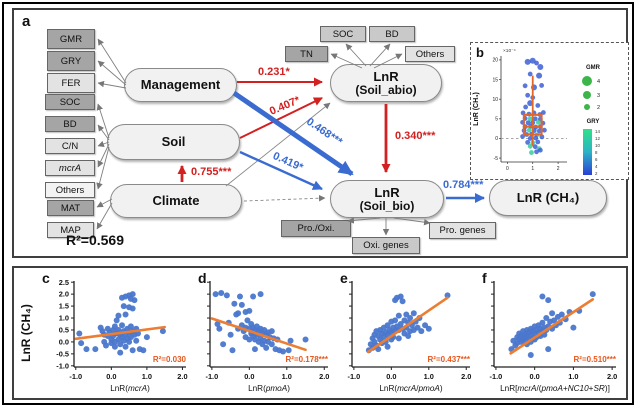 Image resolution: width=636 pixels, height=407 pixels. I want to click on svg-text: 20, so click(495, 61).